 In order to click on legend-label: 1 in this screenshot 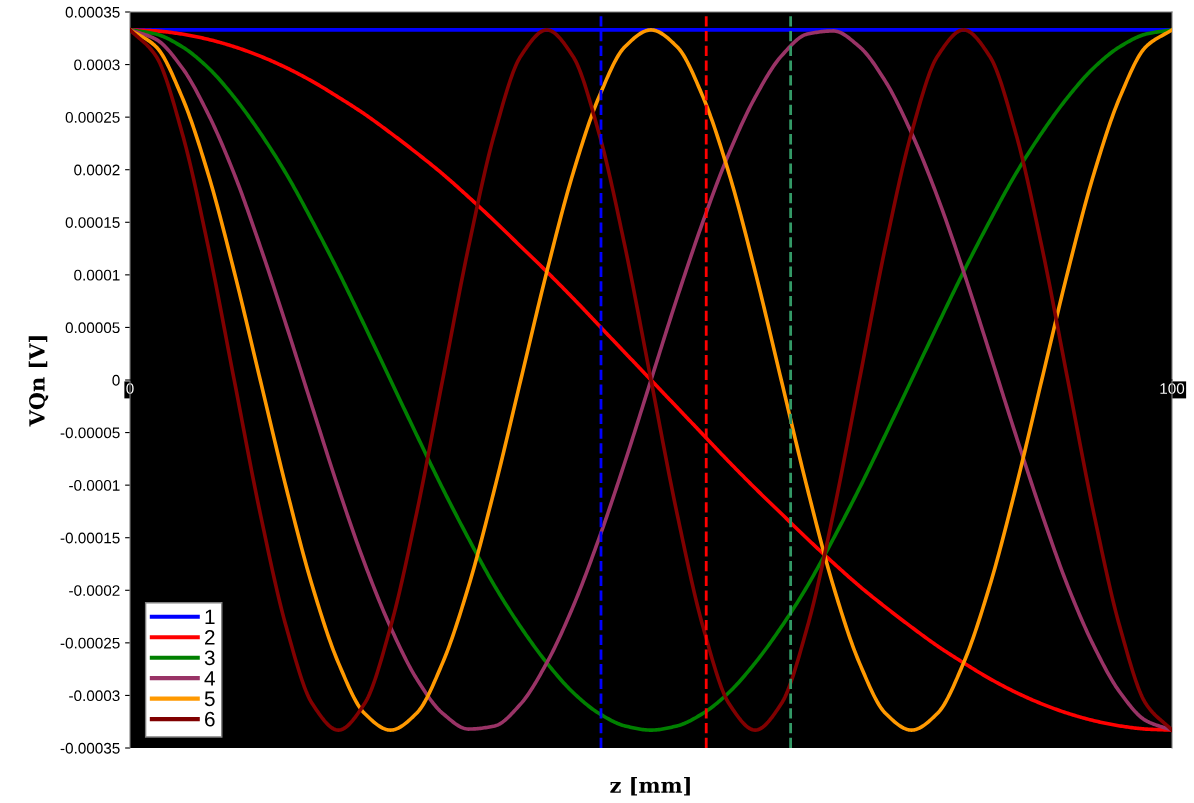, I will do `click(210, 617)`.